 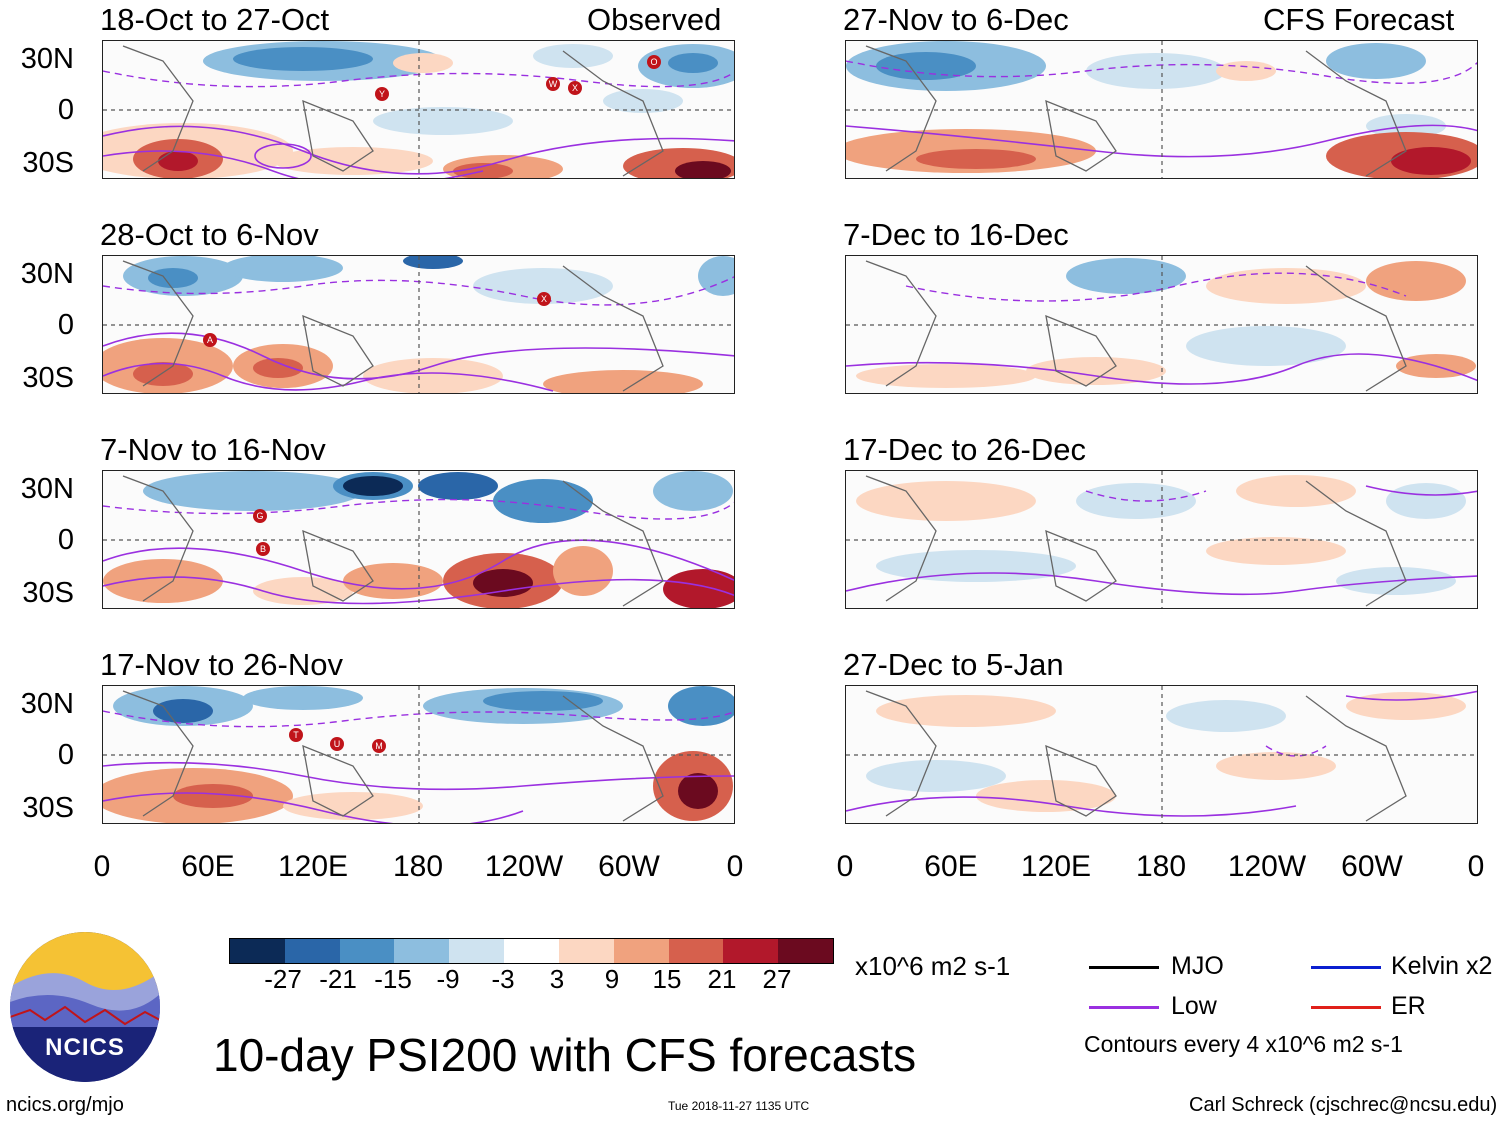 I want to click on observed-label: Observed, so click(x=654, y=19).